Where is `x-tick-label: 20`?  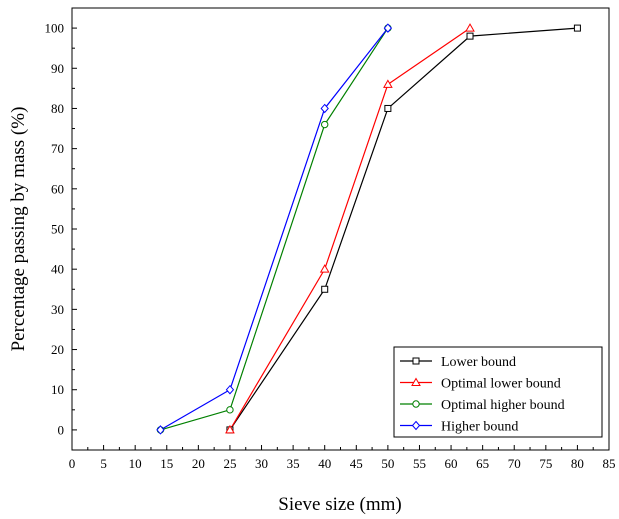
x-tick-label: 20 is located at coordinates (198, 463).